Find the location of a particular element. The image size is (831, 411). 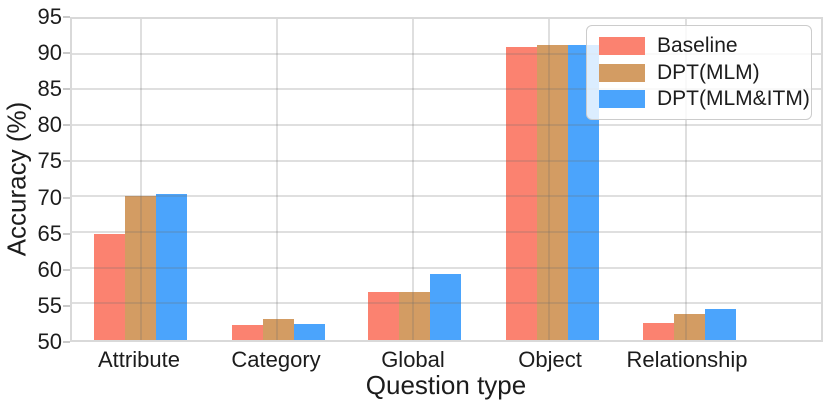

bar-dpt-mlm-relationship is located at coordinates (689, 327).